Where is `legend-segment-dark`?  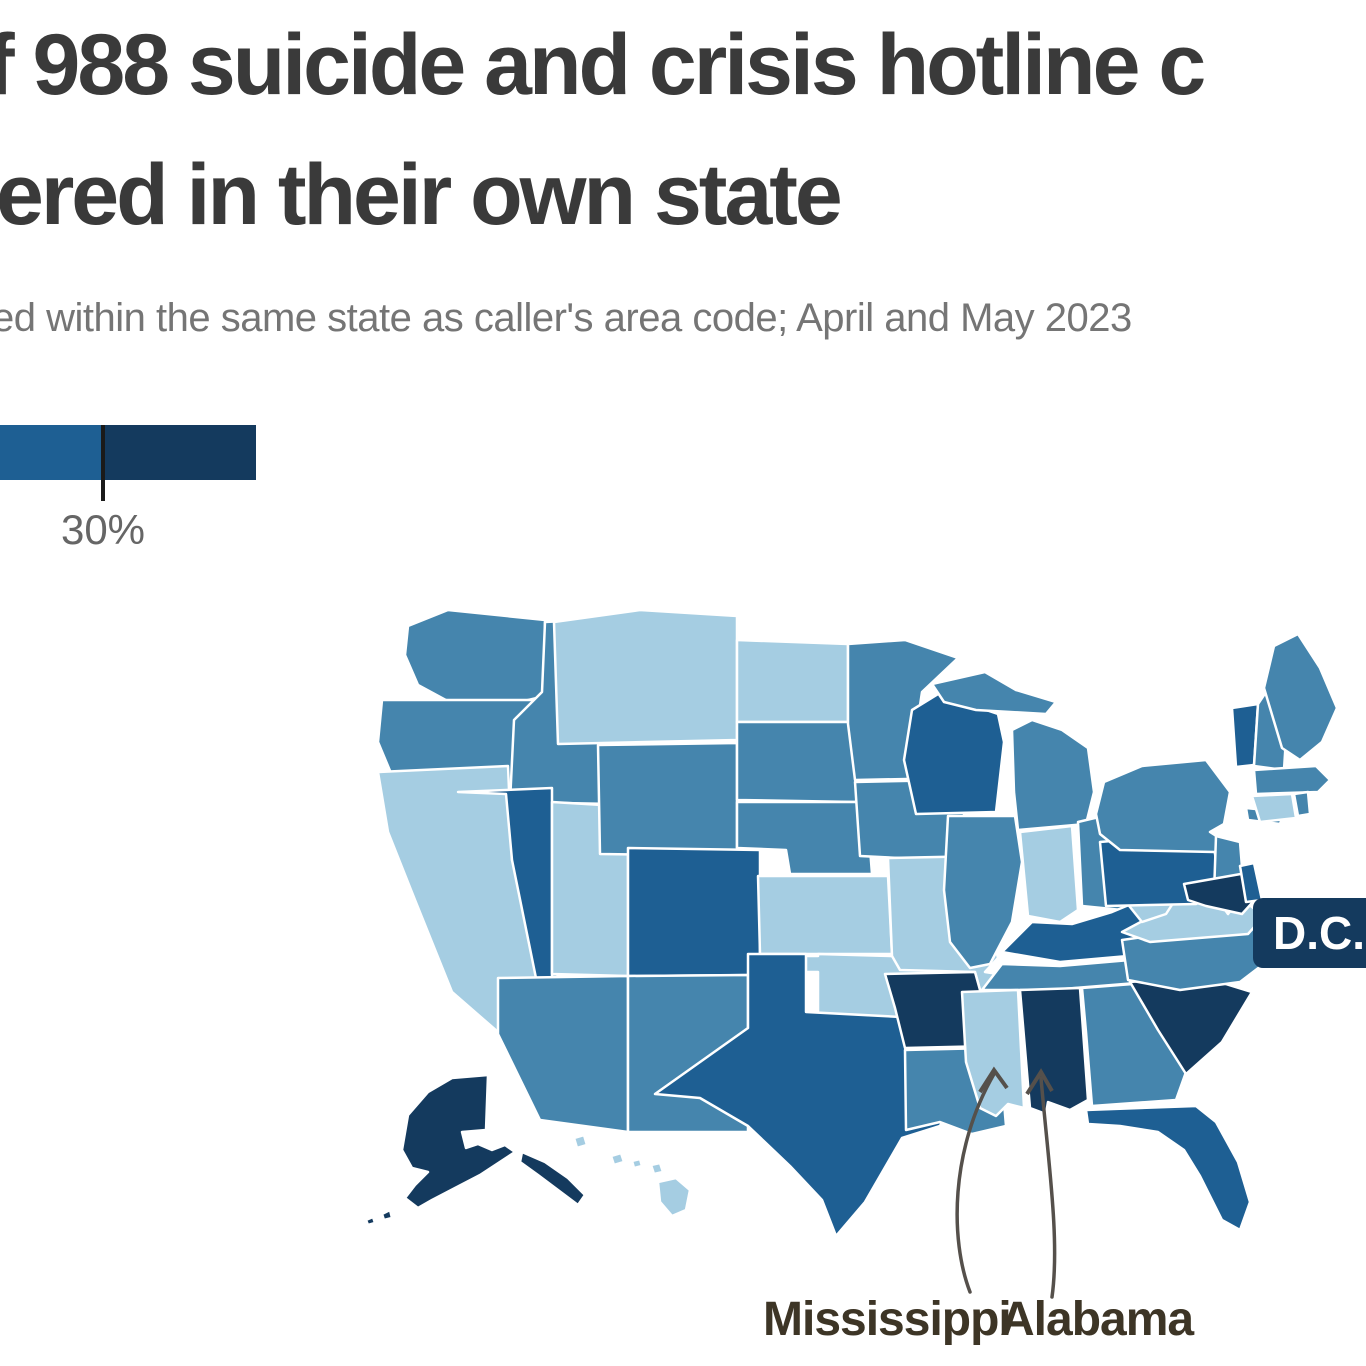 legend-segment-dark is located at coordinates (52, 452).